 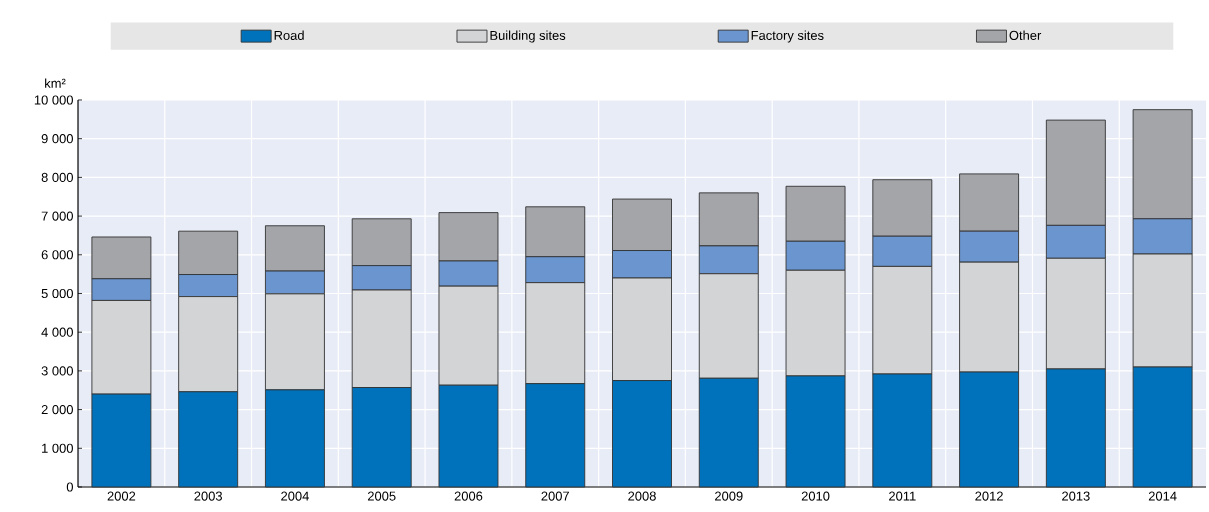 What do you see at coordinates (468, 496) in the screenshot?
I see `x-tick-label: 2006` at bounding box center [468, 496].